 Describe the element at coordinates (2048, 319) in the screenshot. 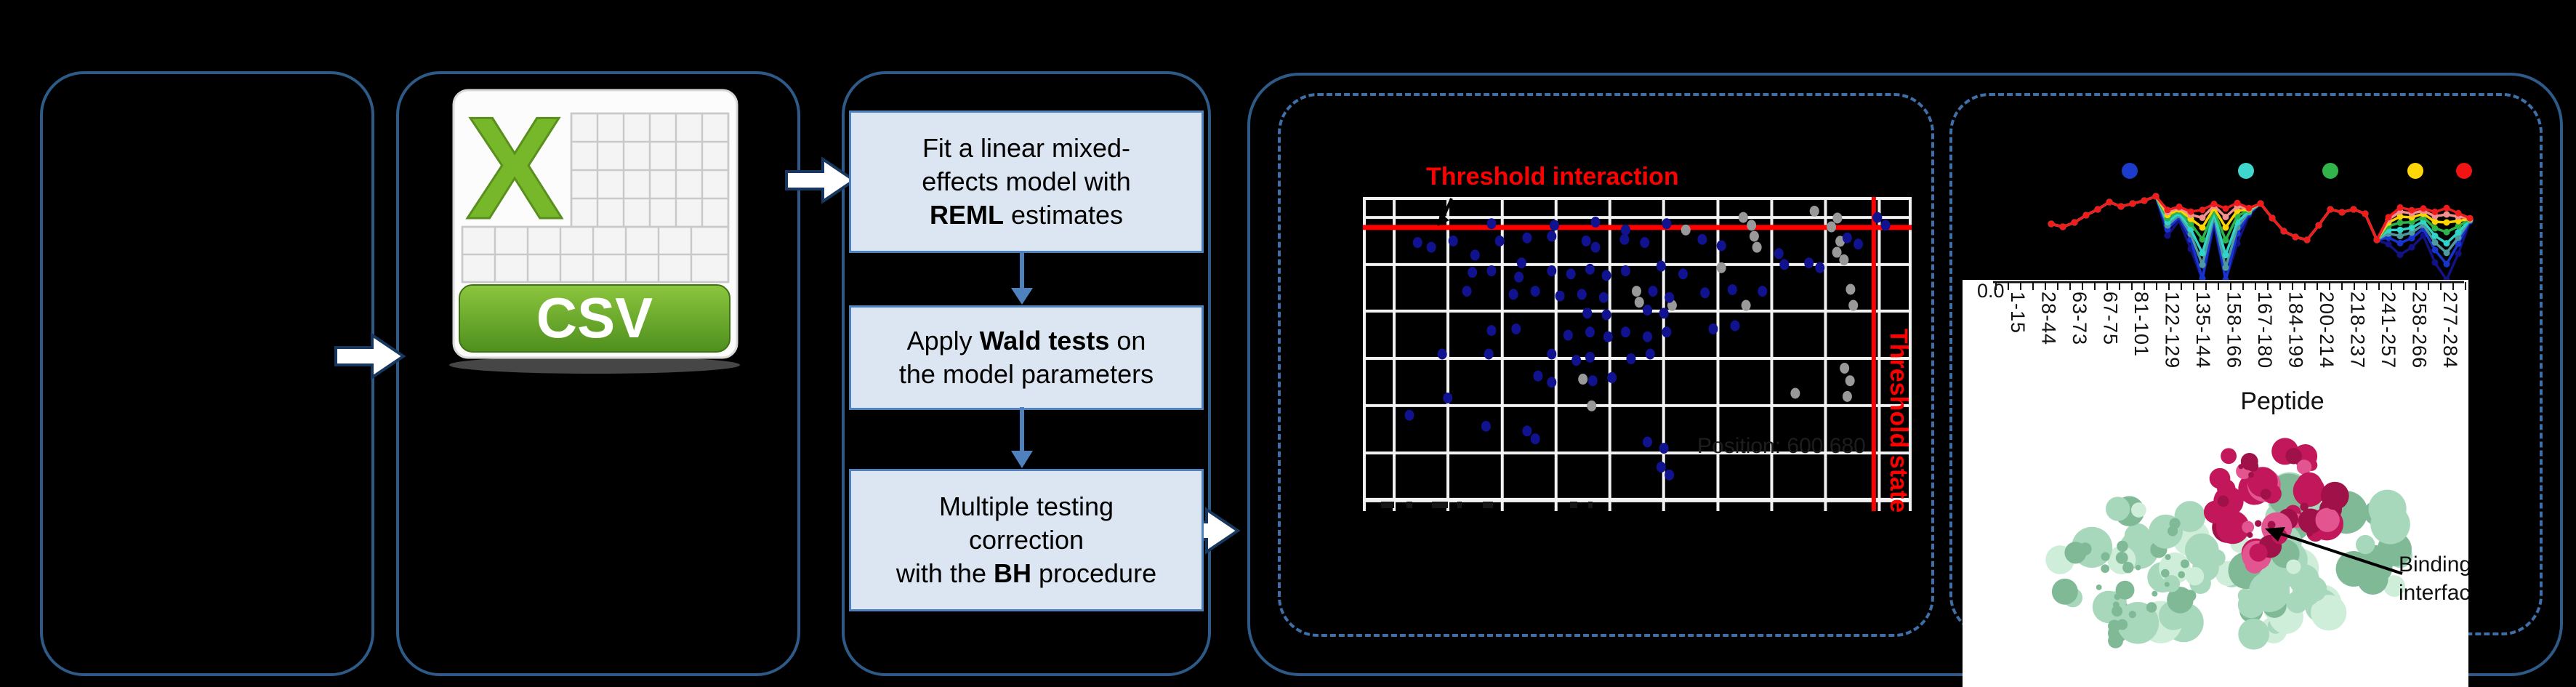

I see `peptide-label-1: 28-44` at that location.